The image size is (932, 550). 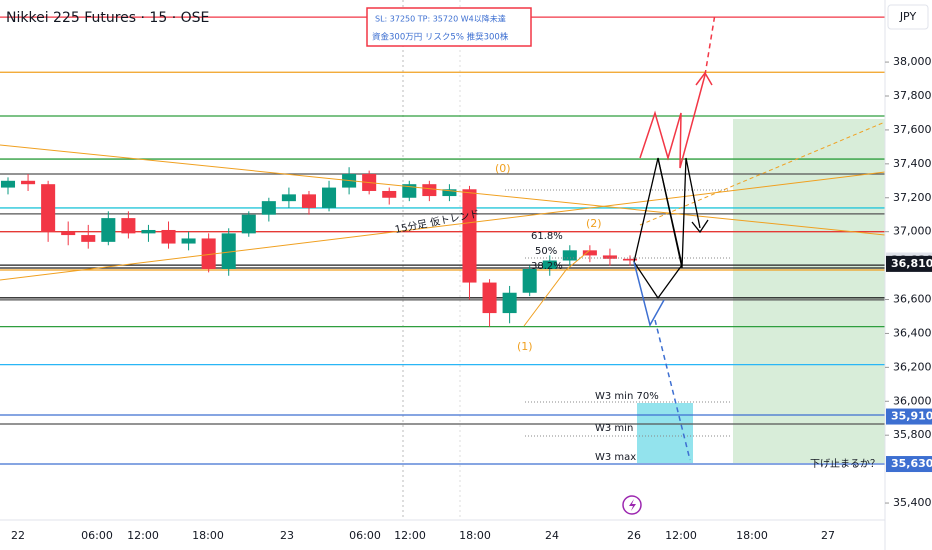 I want to click on fib-label: 61.8%, so click(x=547, y=236).